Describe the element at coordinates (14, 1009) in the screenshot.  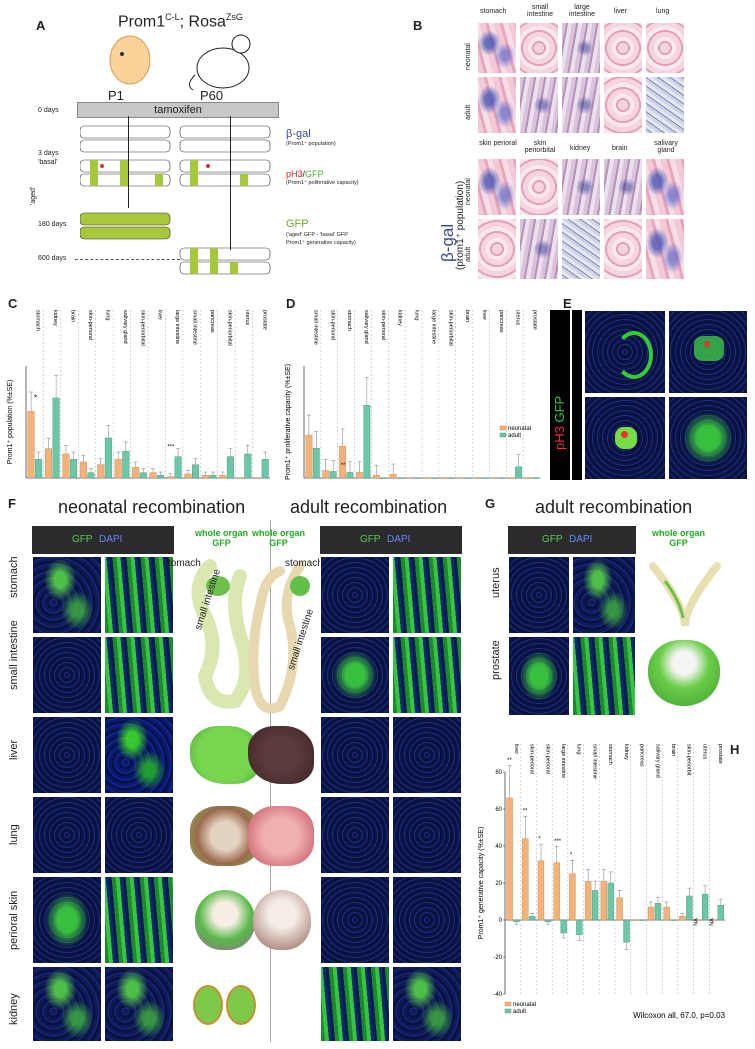
I see `f-row-kidney: kidney` at that location.